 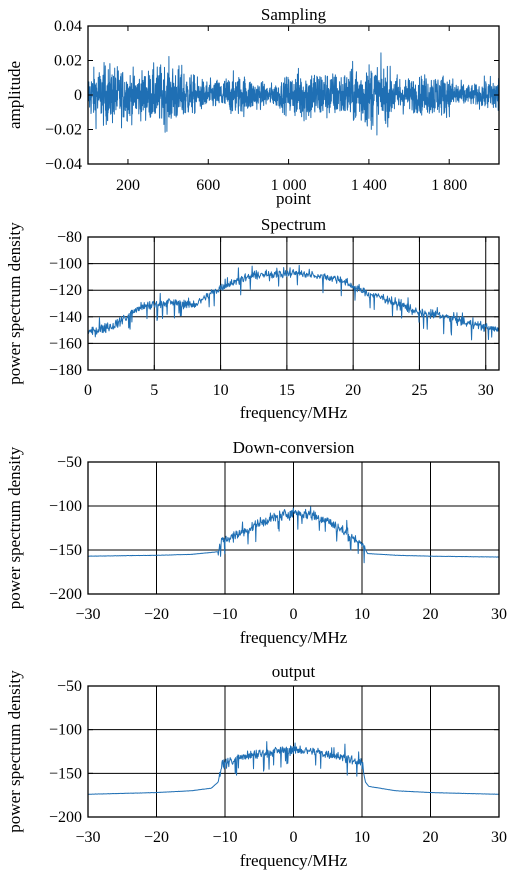 I want to click on y-tick-label: 0.02, so click(x=68, y=61).